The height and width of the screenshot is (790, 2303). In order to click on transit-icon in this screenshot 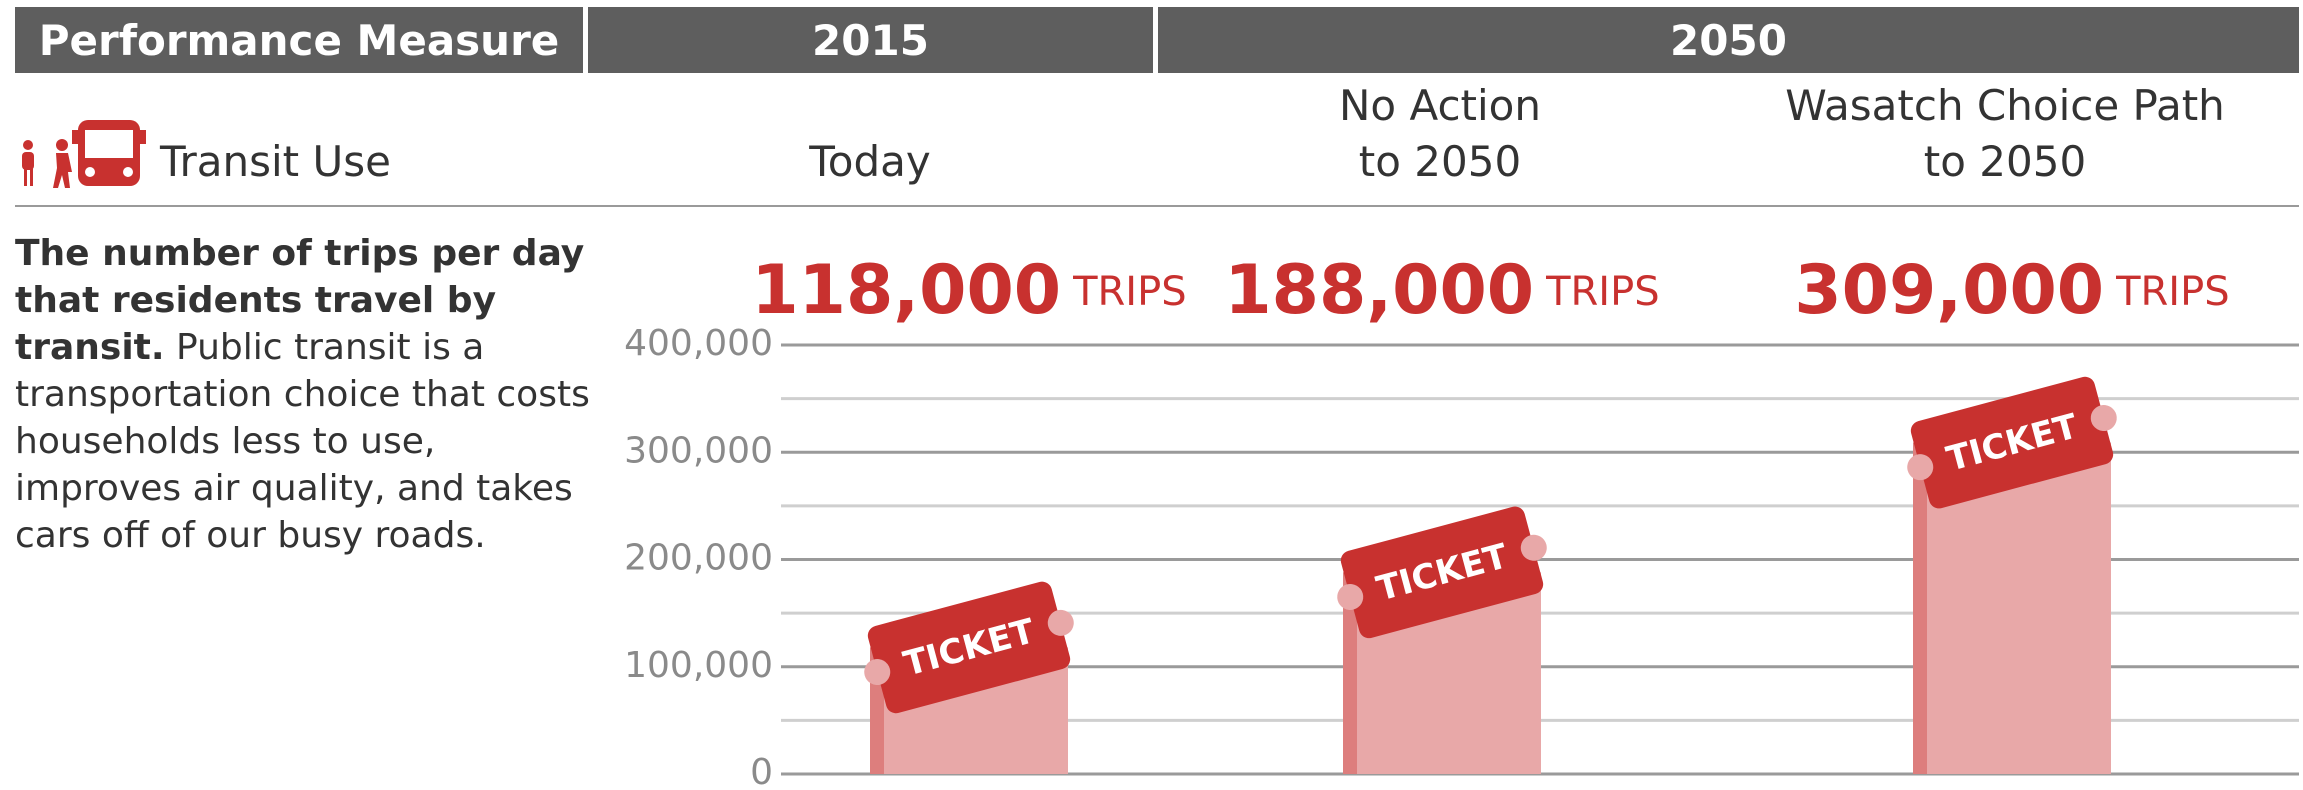, I will do `click(84, 154)`.